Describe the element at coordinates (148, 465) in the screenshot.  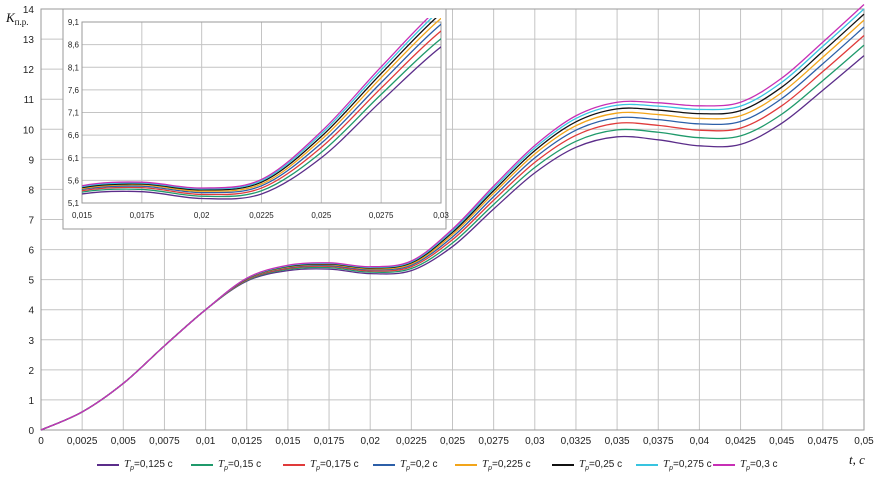
I see `legend-label: Tp=0,125 c` at that location.